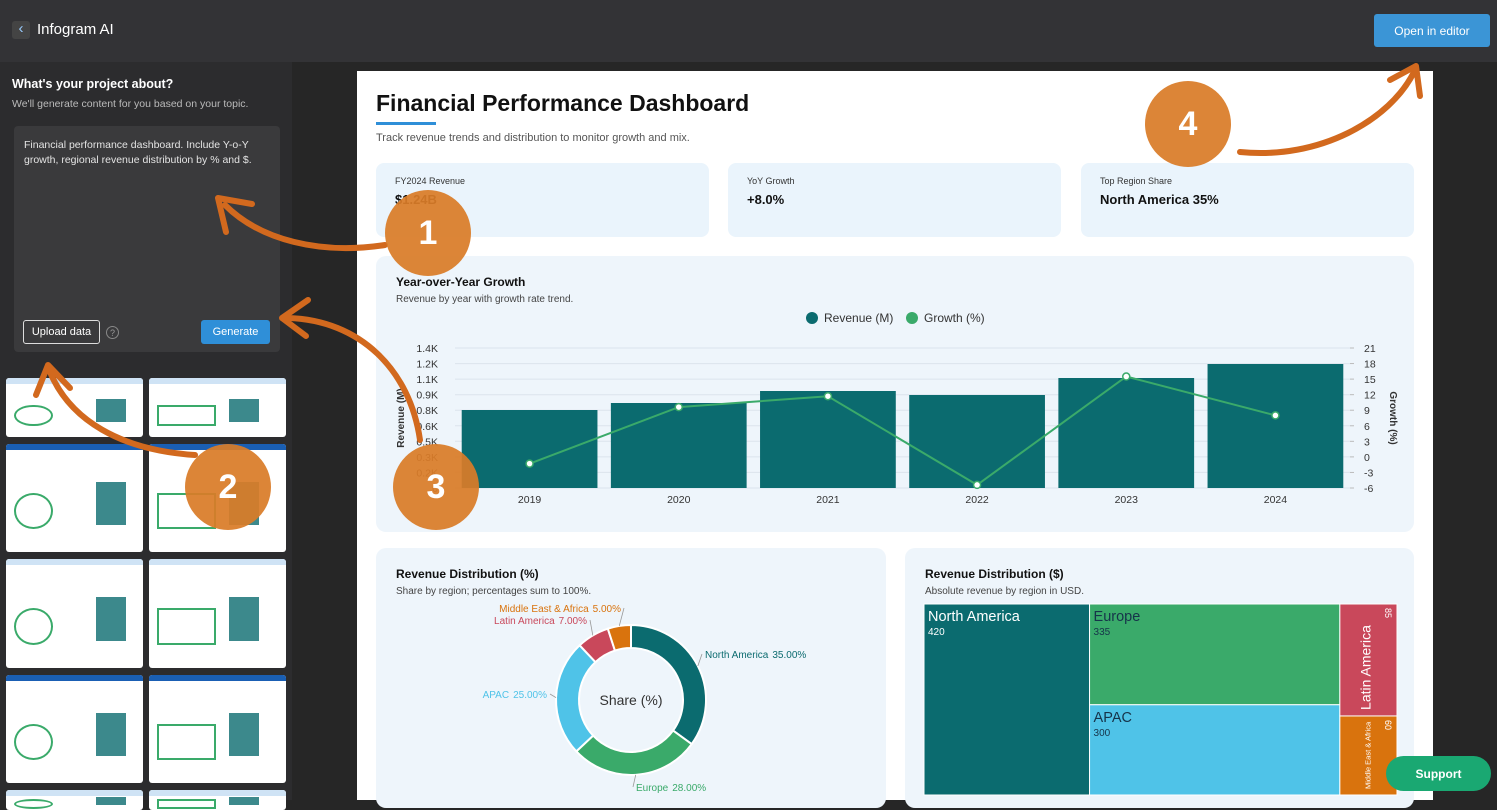  What do you see at coordinates (974, 617) in the screenshot?
I see `cell-name: North America` at bounding box center [974, 617].